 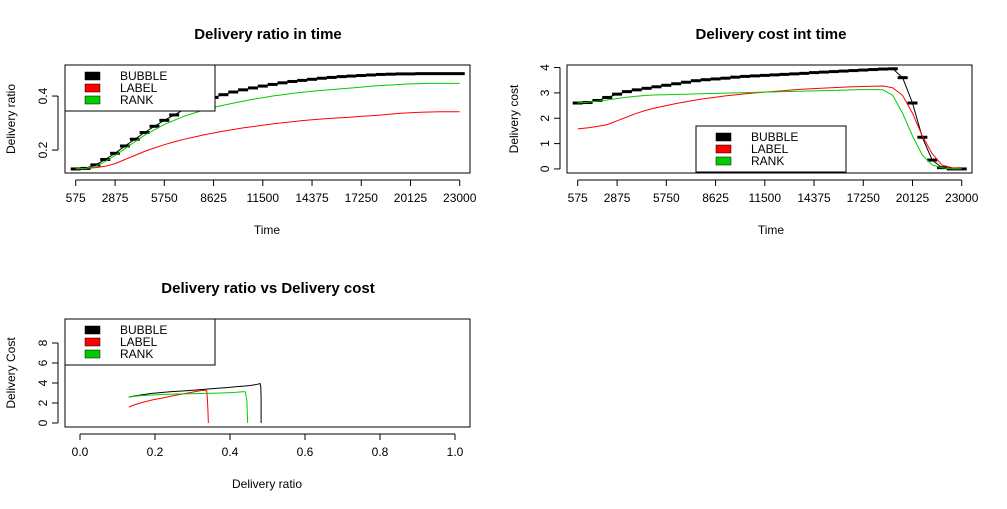 What do you see at coordinates (268, 34) in the screenshot?
I see `chart-title: Delivery ratio in time` at bounding box center [268, 34].